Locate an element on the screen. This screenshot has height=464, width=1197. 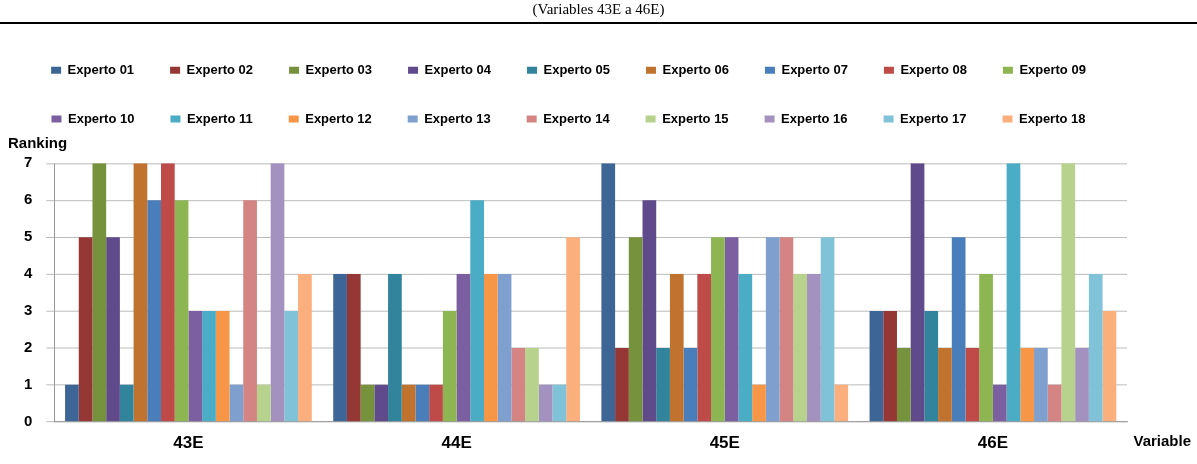
y-tick-label: 1 is located at coordinates (28, 383).